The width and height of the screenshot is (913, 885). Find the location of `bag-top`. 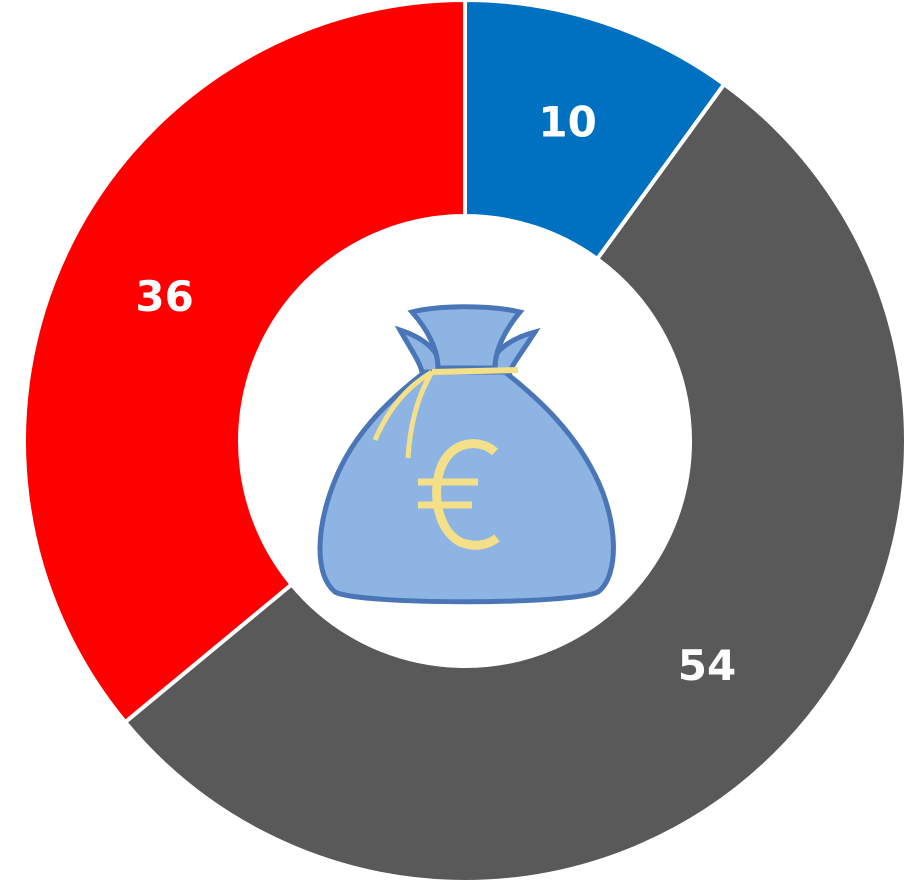

bag-top is located at coordinates (466, 337).